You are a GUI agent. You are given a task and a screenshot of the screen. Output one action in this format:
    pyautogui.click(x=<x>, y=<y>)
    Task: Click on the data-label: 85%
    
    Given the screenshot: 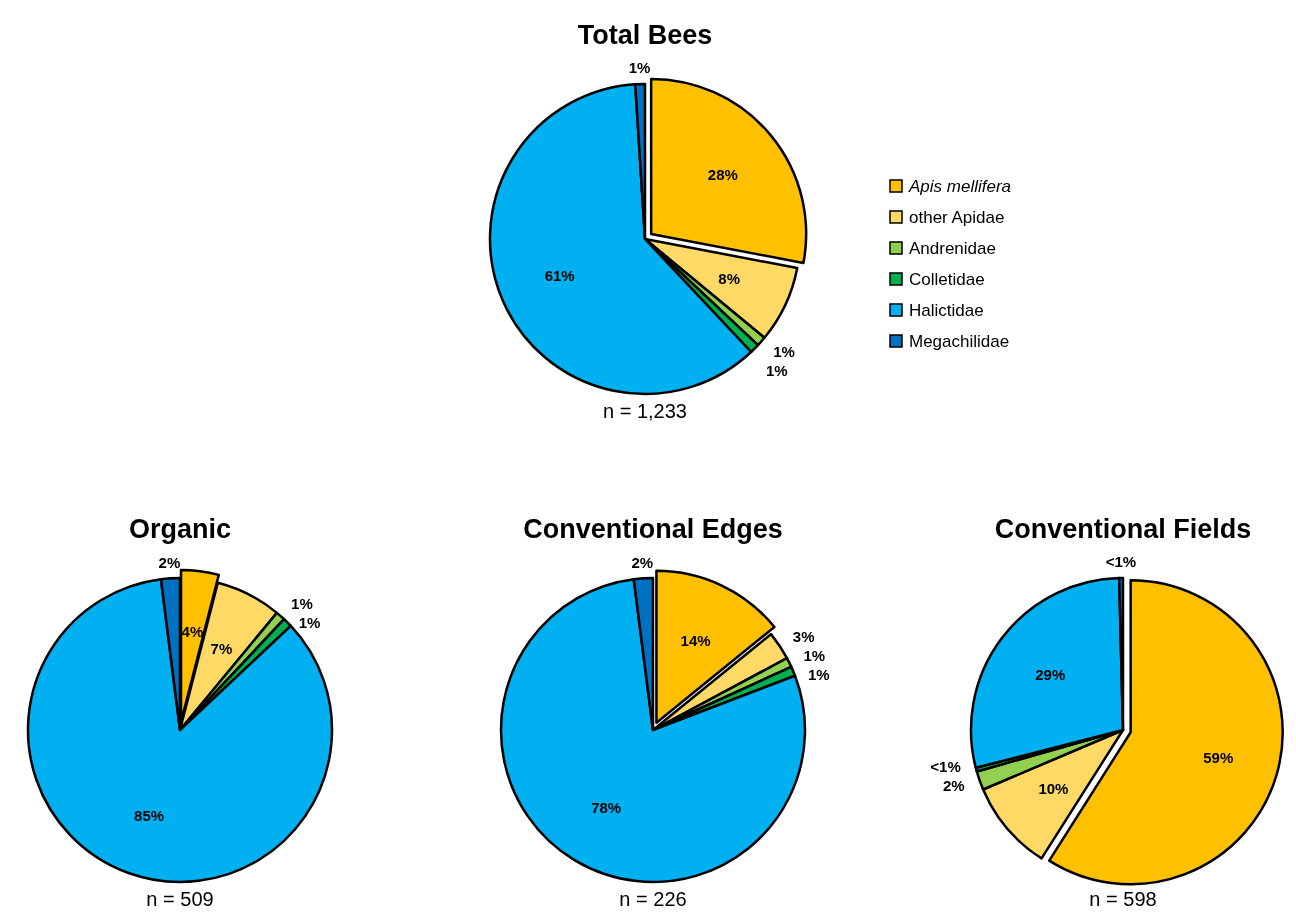 What is the action you would take?
    pyautogui.click(x=149, y=816)
    